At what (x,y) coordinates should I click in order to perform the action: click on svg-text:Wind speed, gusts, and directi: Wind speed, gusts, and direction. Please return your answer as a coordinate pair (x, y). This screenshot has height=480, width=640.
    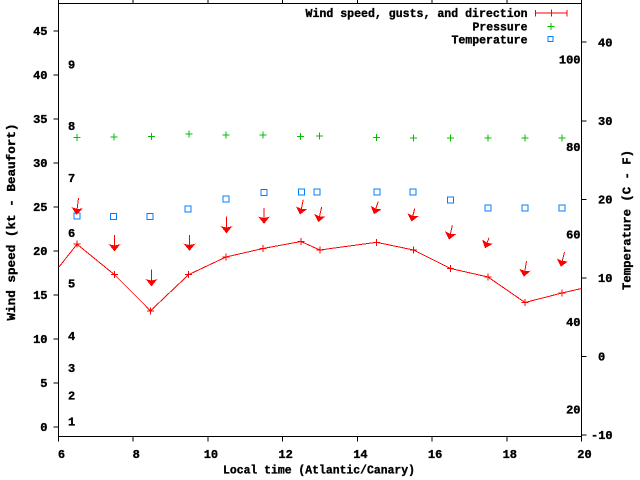
    Looking at the image, I should click on (417, 14).